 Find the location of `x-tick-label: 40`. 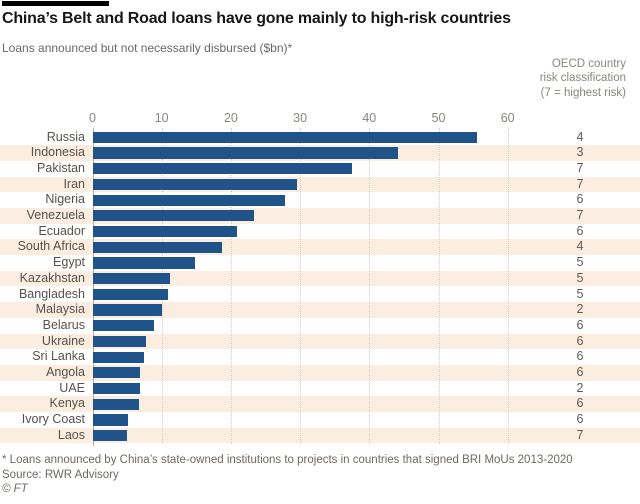

x-tick-label: 40 is located at coordinates (369, 118).